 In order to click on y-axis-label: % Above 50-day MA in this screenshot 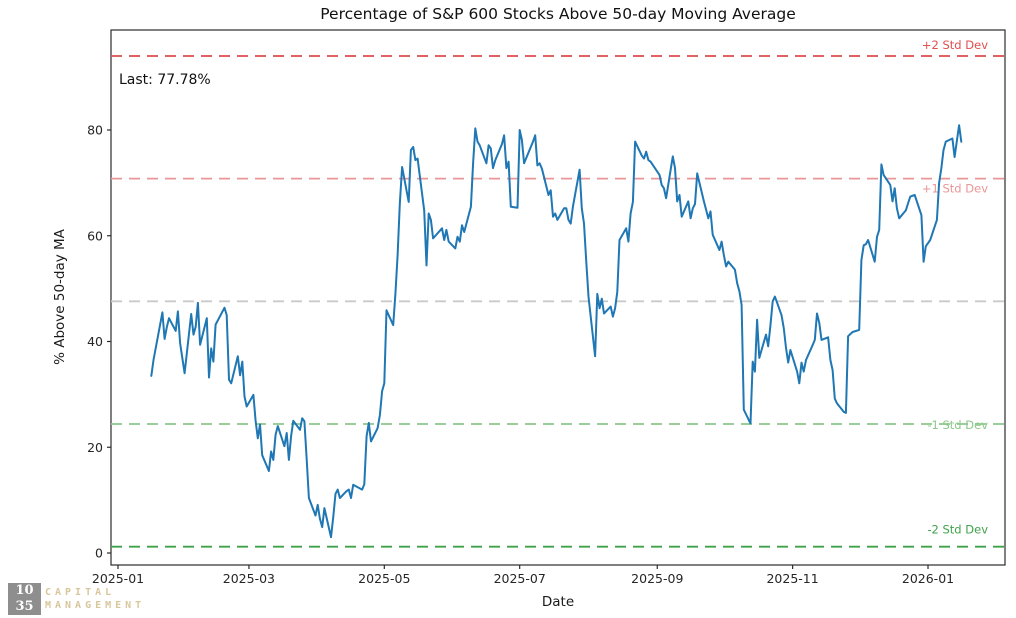, I will do `click(60, 296)`.